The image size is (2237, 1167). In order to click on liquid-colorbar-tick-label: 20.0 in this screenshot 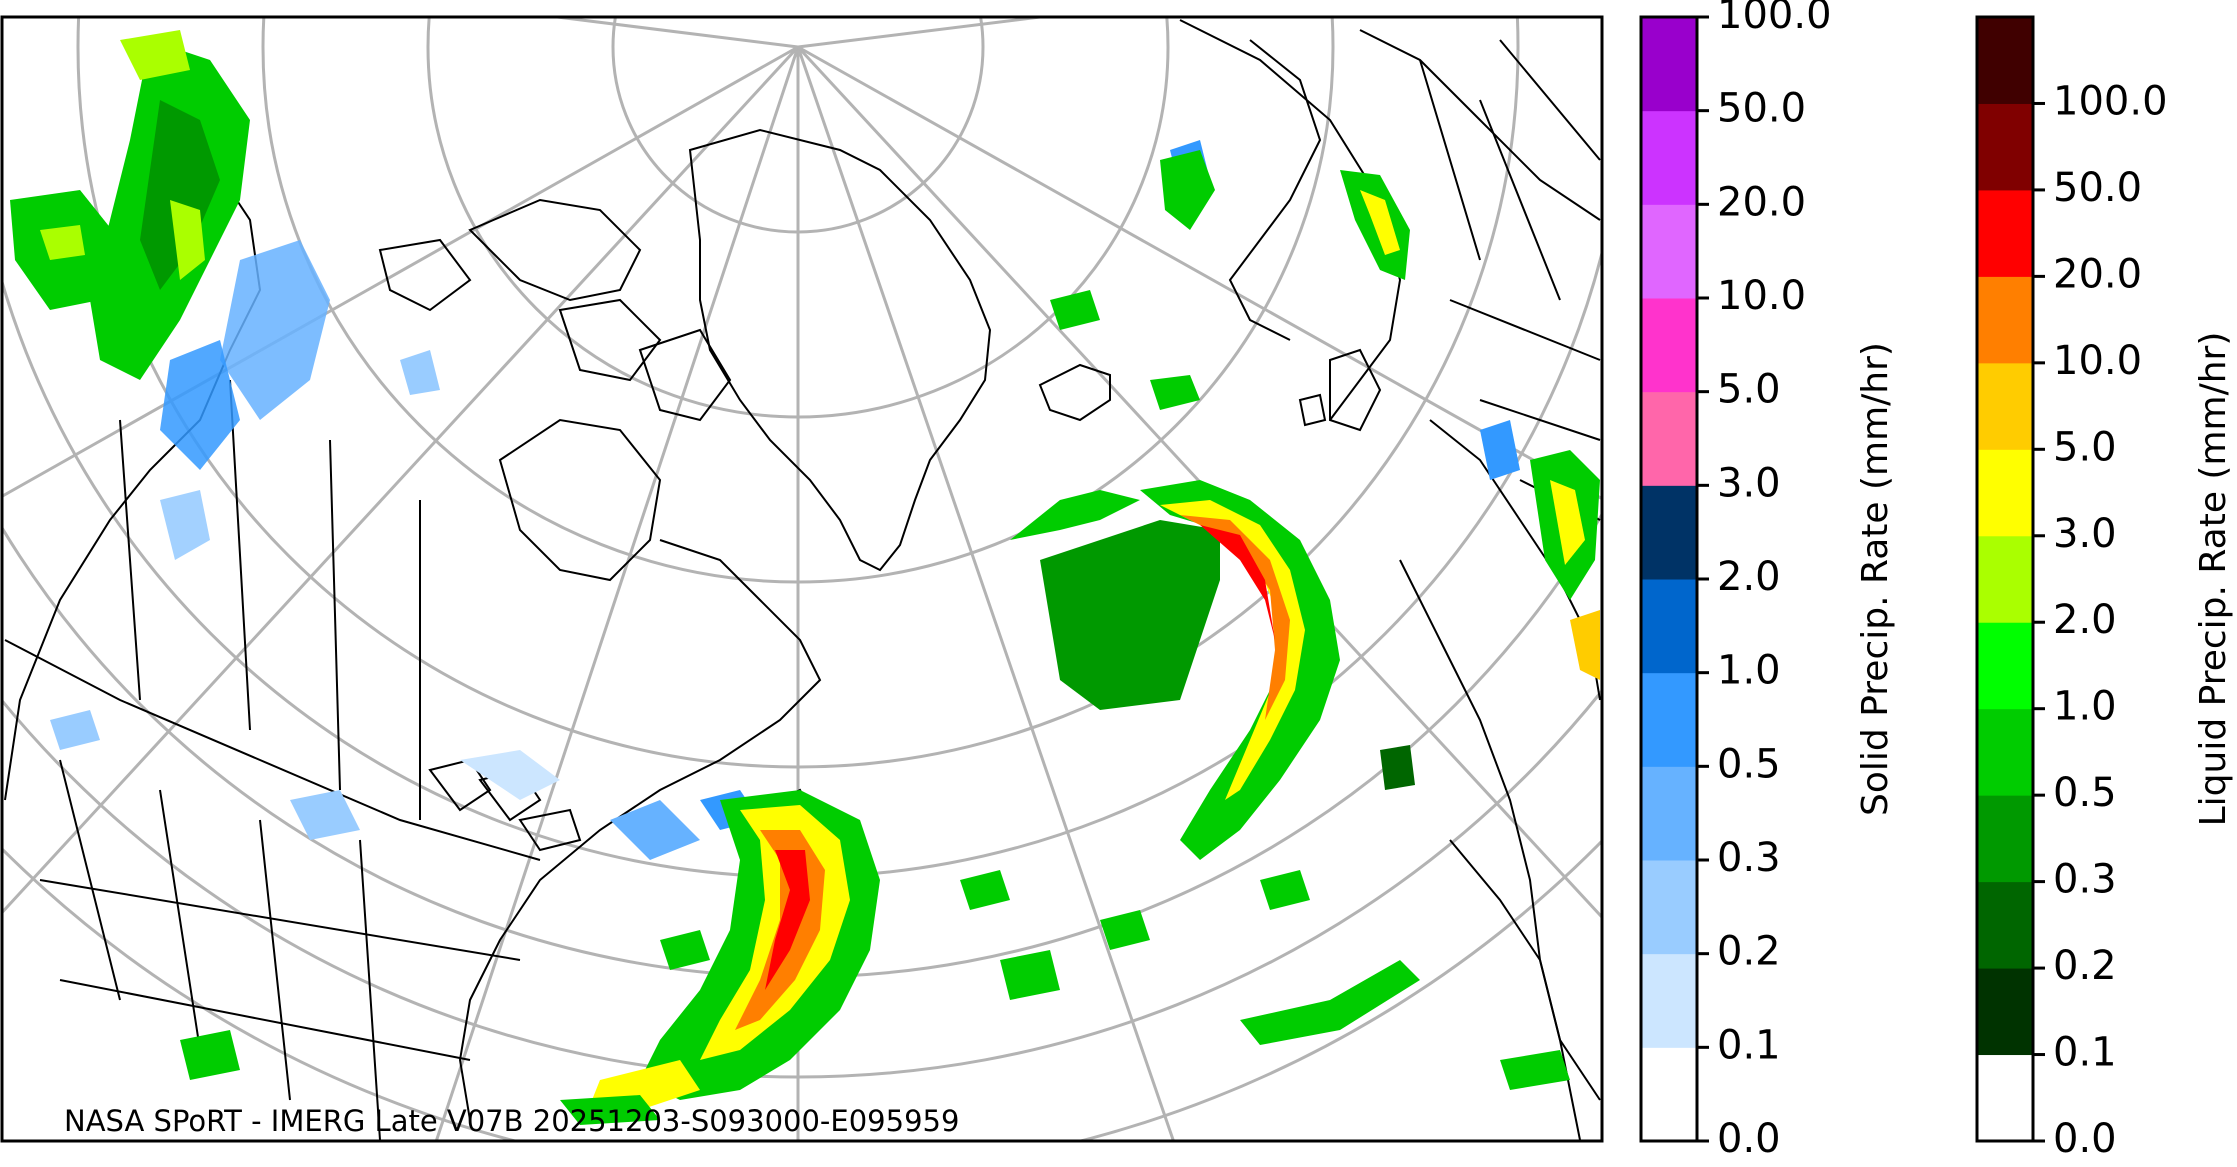, I will do `click(2097, 274)`.